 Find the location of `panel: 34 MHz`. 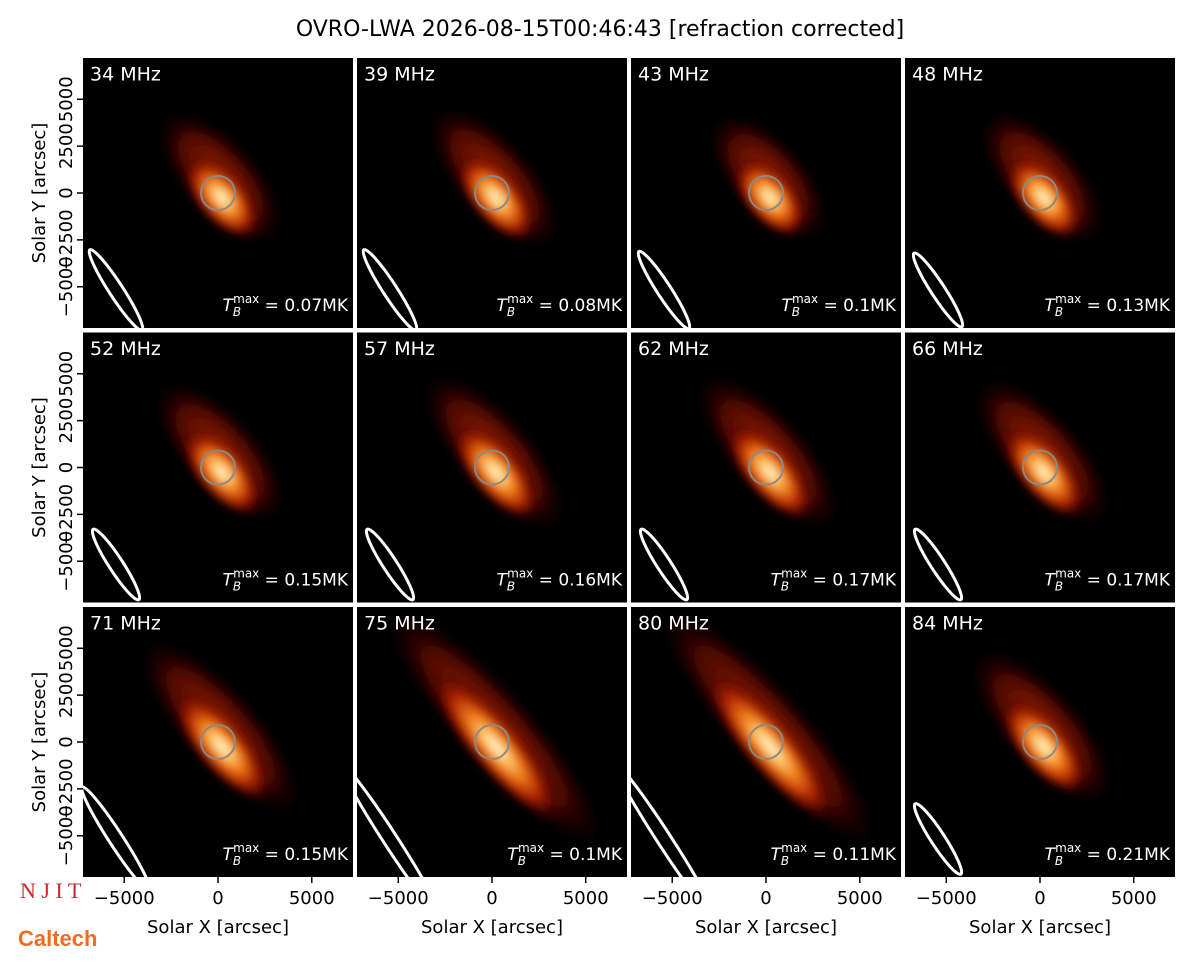

panel: 34 MHz is located at coordinates (218, 193).